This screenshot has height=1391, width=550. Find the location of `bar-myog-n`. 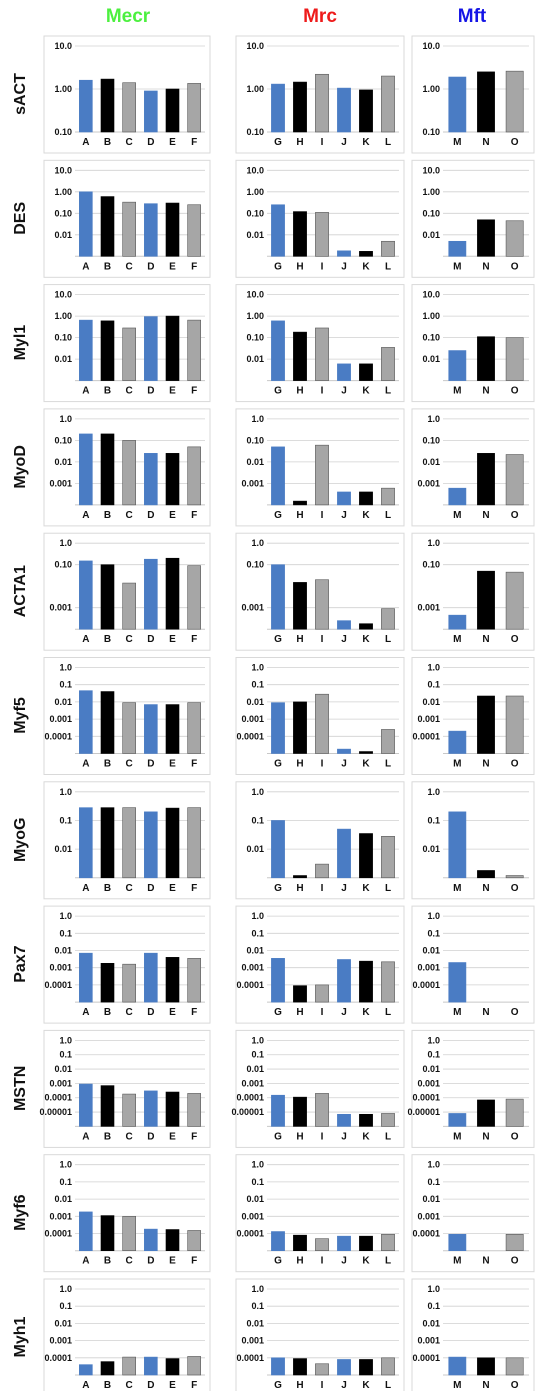

bar-myog-n is located at coordinates (486, 874).